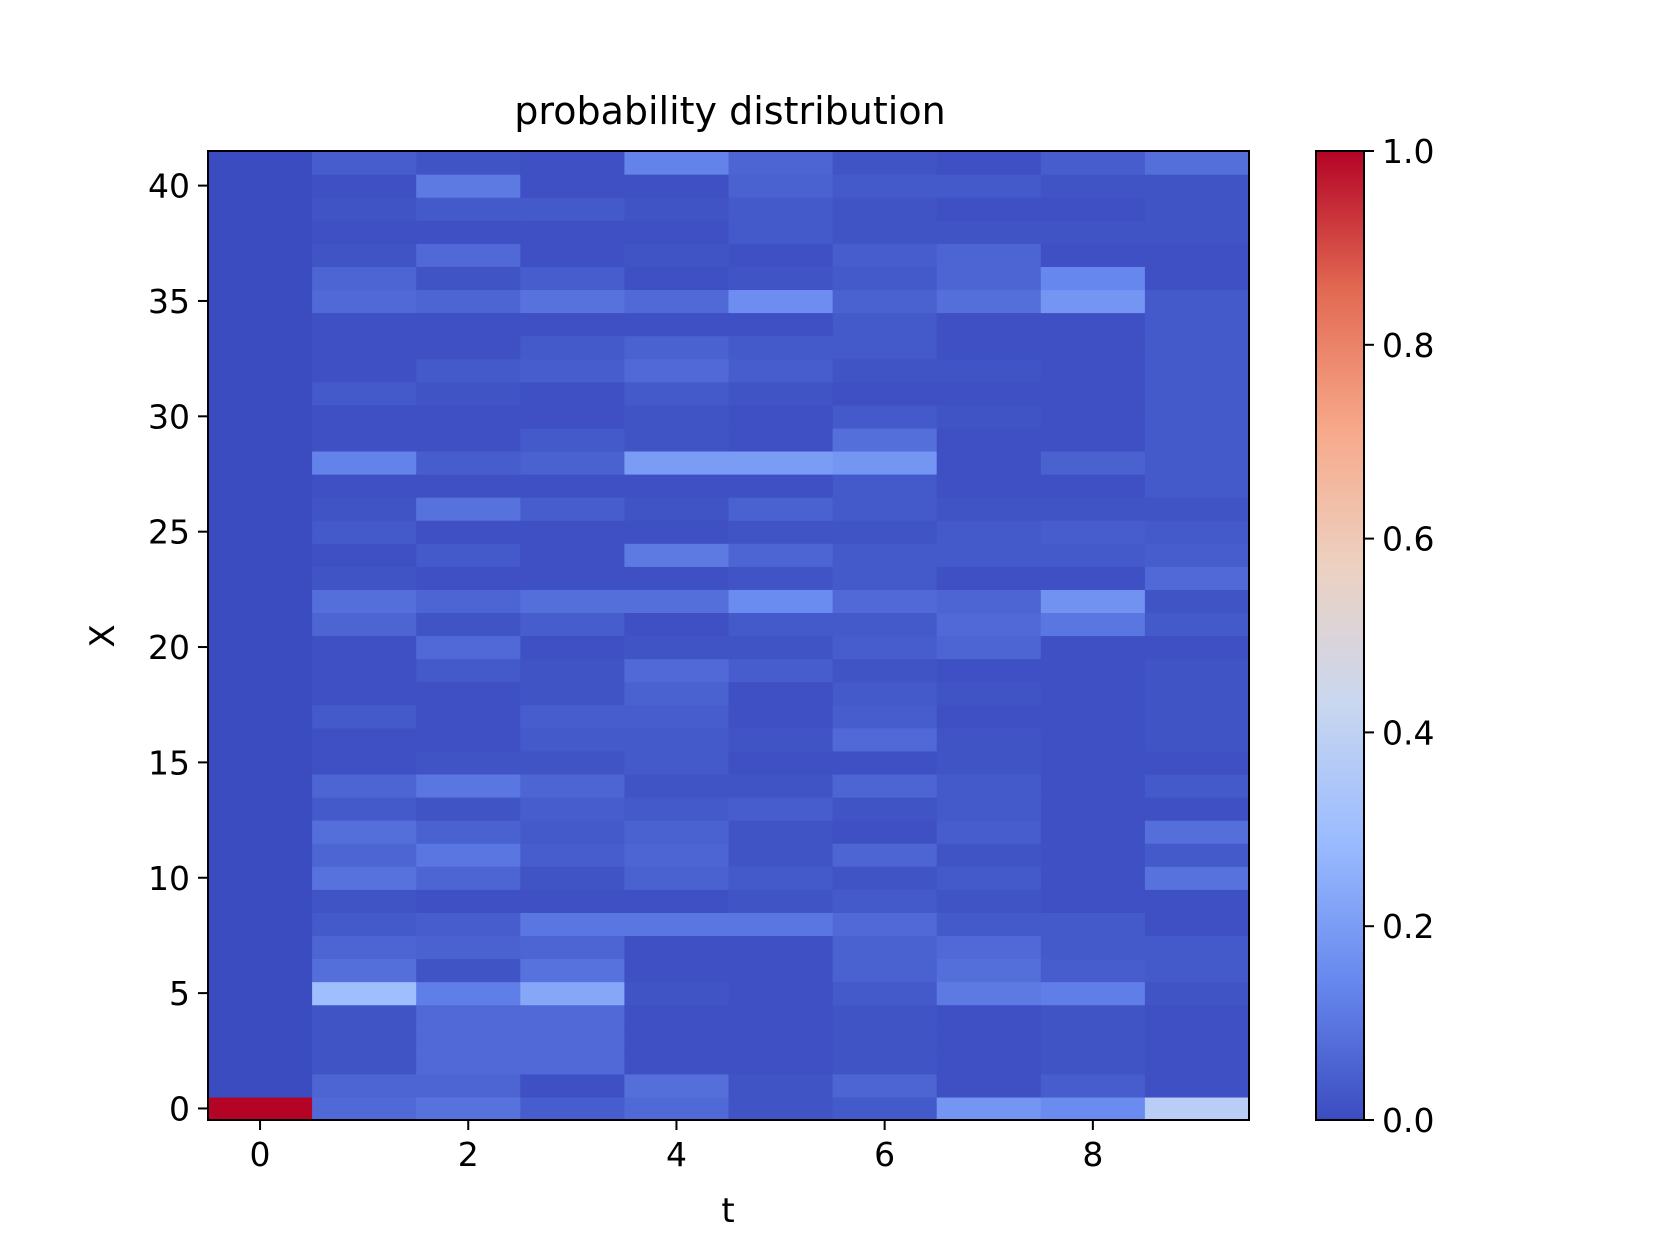  I want to click on colorbar-tick-label: 0.8, so click(1408, 345).